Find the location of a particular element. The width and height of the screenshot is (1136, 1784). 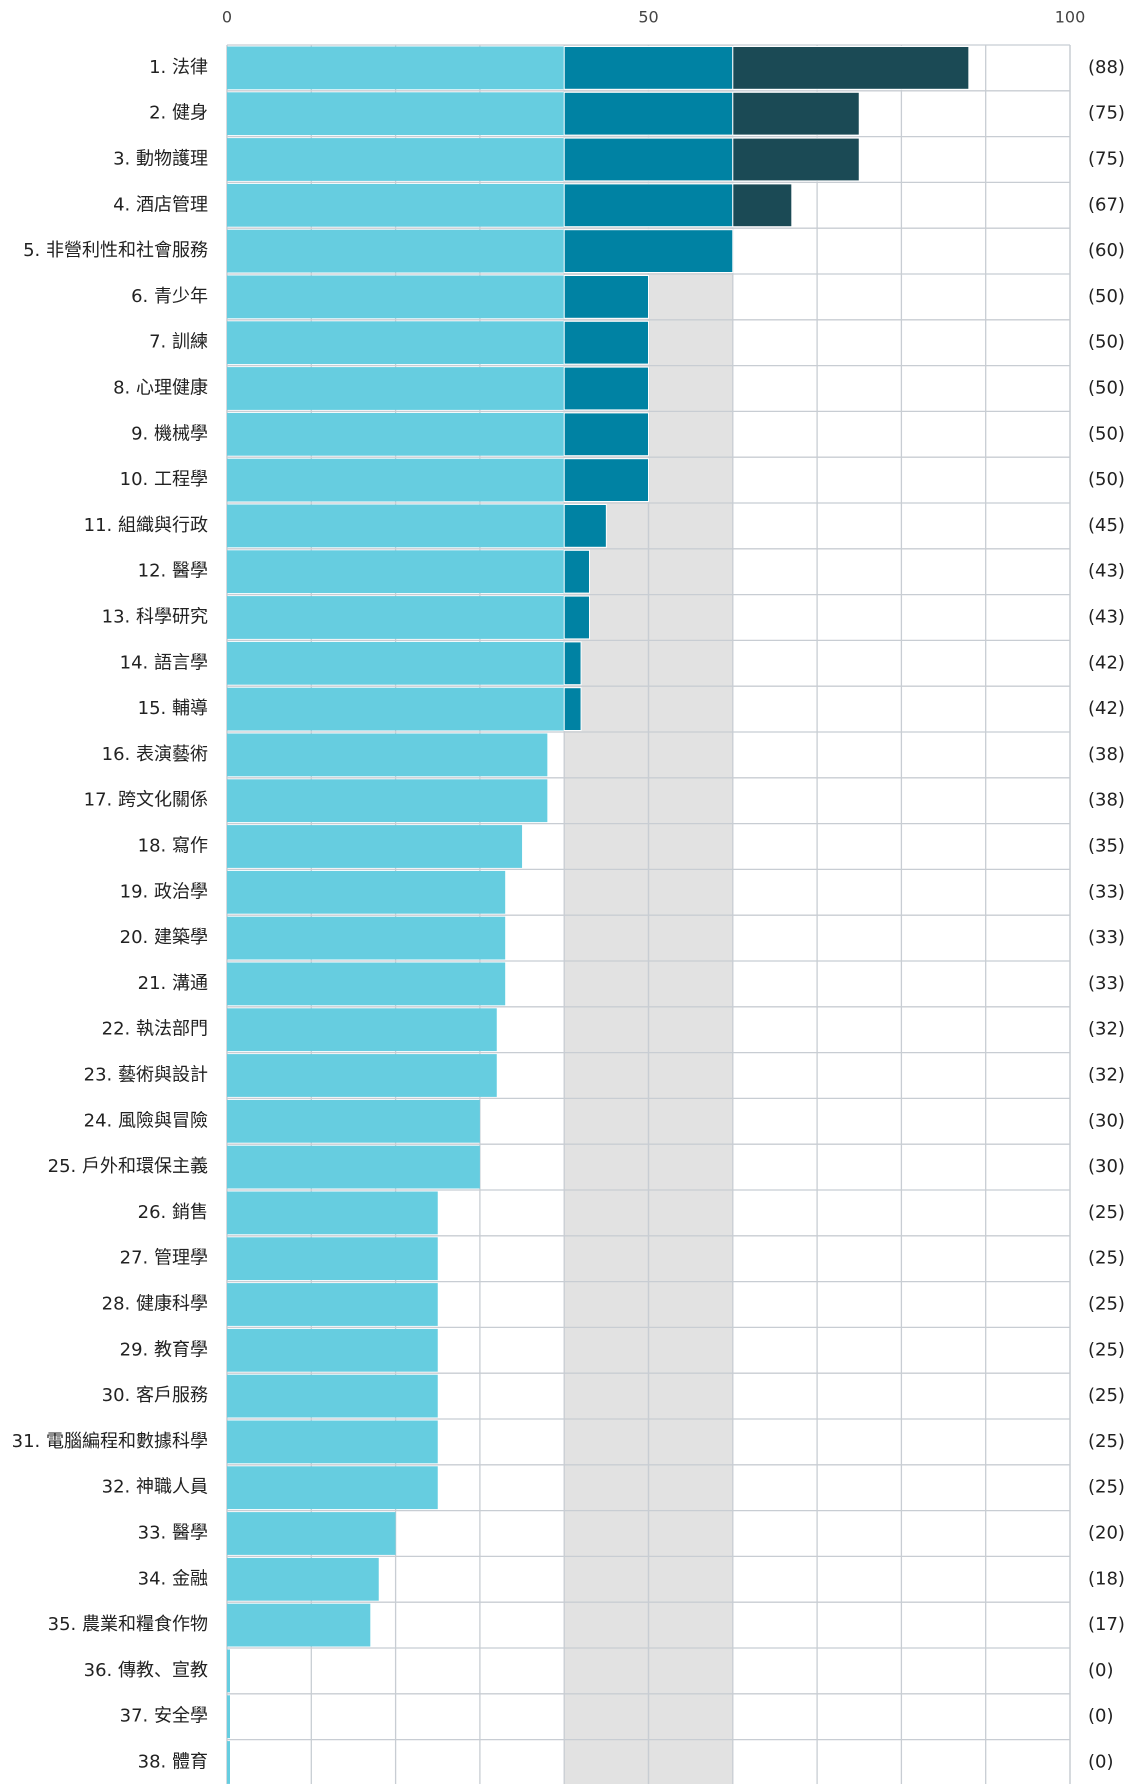

category-label: 6. 青少年 is located at coordinates (169, 296).